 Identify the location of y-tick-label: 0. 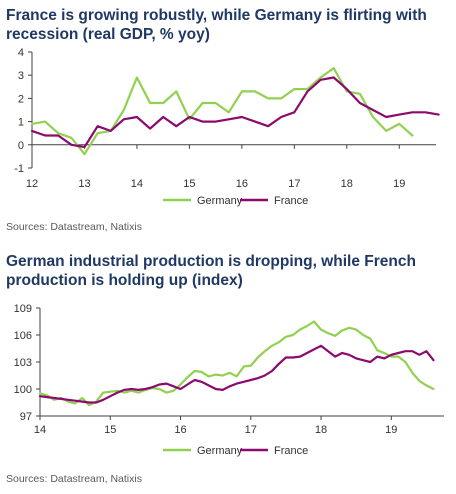
(21, 146).